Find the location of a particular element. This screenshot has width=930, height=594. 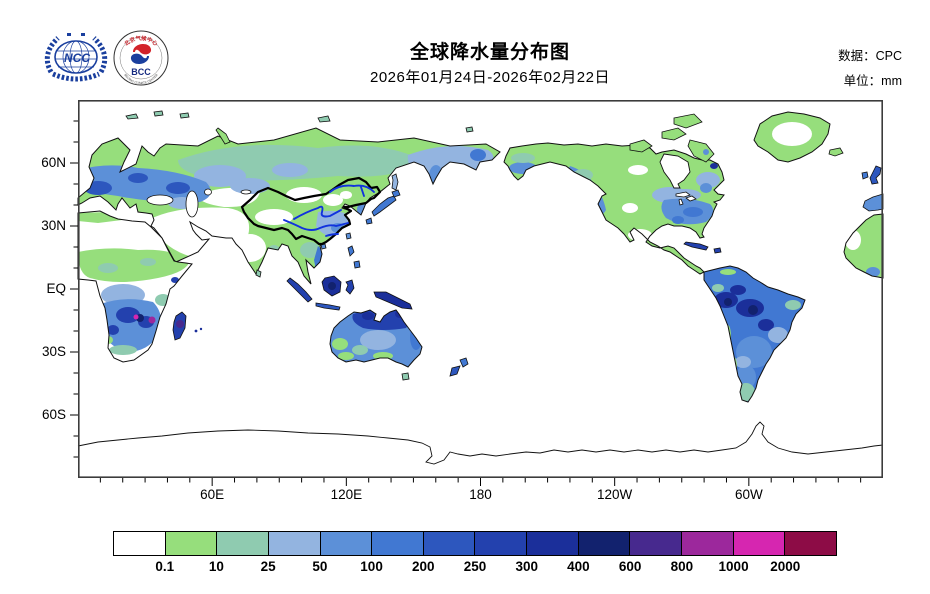

island-sumatra is located at coordinates (299, 290).